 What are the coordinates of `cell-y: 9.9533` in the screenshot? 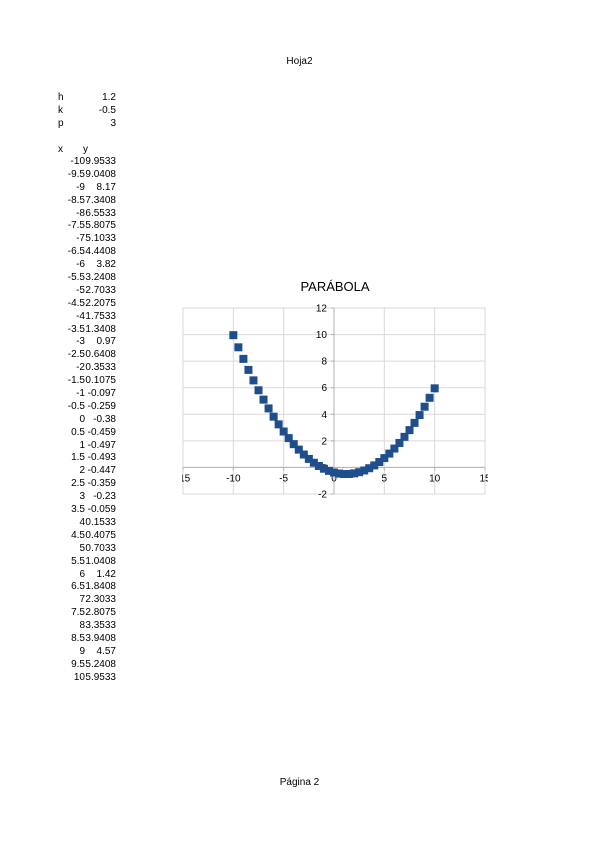 It's located at (100, 161).